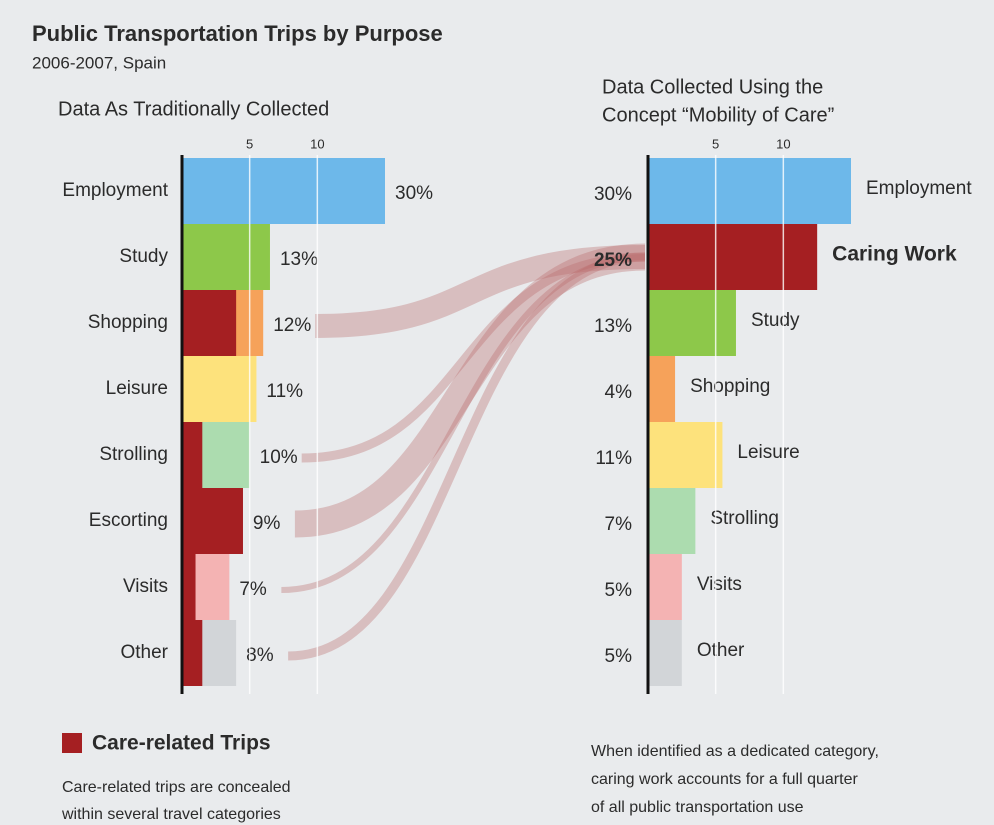 This screenshot has height=825, width=994. What do you see at coordinates (279, 457) in the screenshot?
I see `value-label: 10%` at bounding box center [279, 457].